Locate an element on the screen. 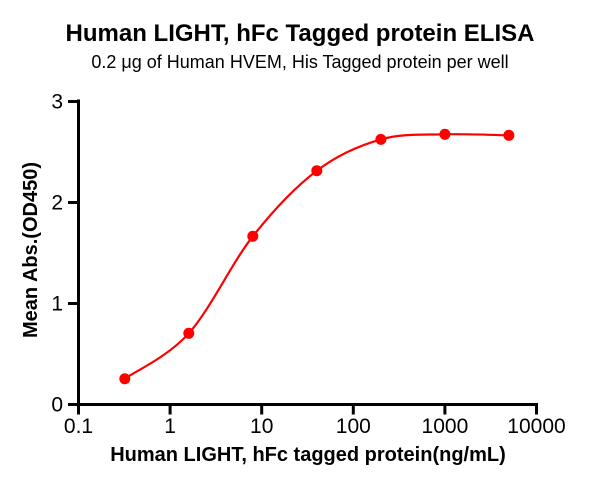 This screenshot has width=600, height=493. x-axis-title: Human LIGHT, hFc tagged protein(ng/mL) is located at coordinates (308, 455).